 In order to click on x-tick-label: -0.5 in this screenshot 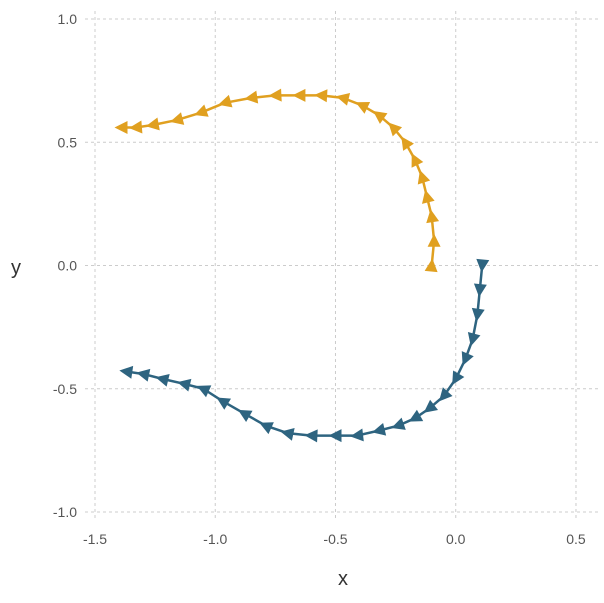, I will do `click(335, 539)`.